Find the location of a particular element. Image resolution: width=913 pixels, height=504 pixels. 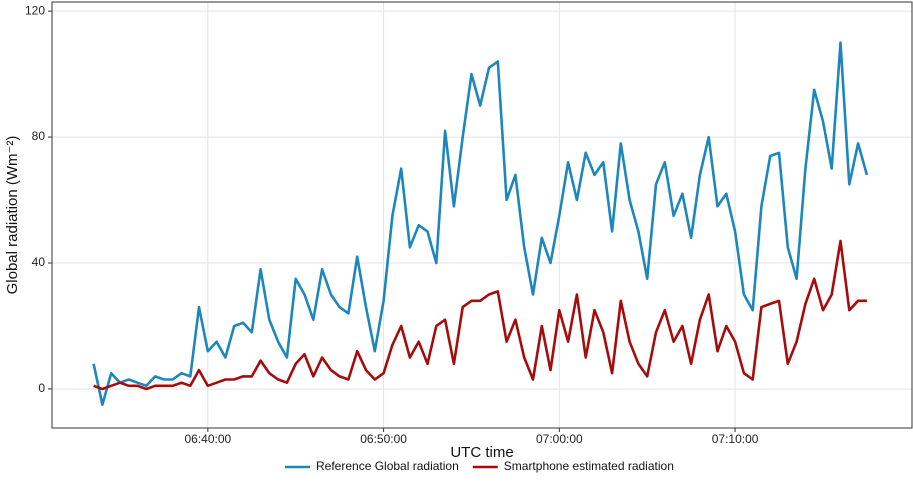

y-tick-label: 0 is located at coordinates (41, 388).